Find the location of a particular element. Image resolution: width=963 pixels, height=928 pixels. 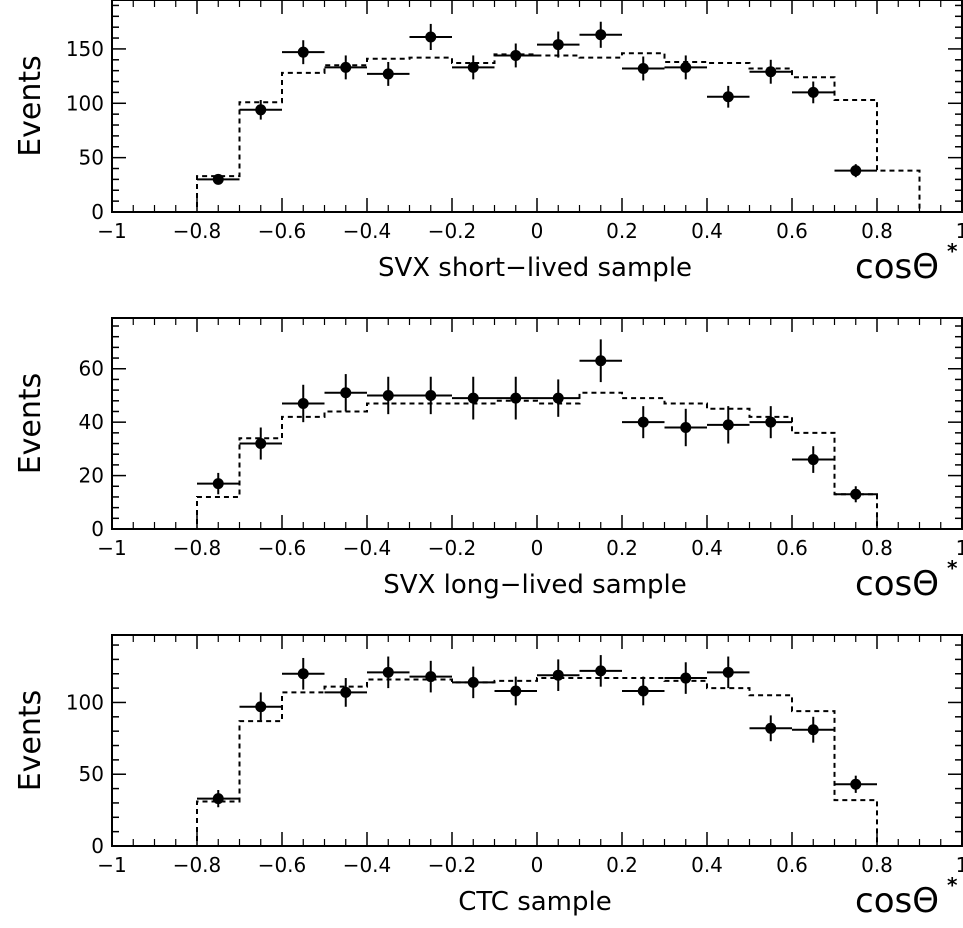

y-tick-label: 50 is located at coordinates (91, 774).